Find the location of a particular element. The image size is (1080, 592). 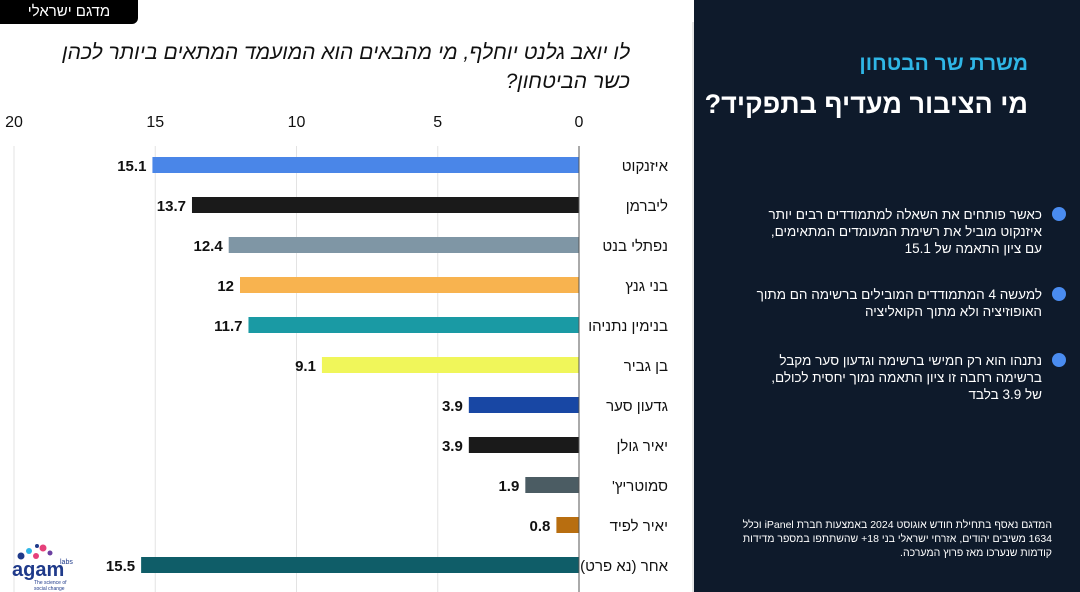

bar-value-label: 0.8 is located at coordinates (540, 526).